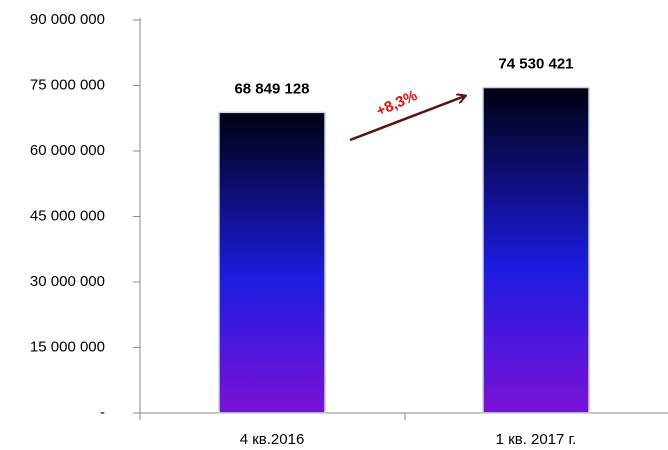 The width and height of the screenshot is (668, 450). I want to click on data-label: 74 530 421, so click(535, 64).